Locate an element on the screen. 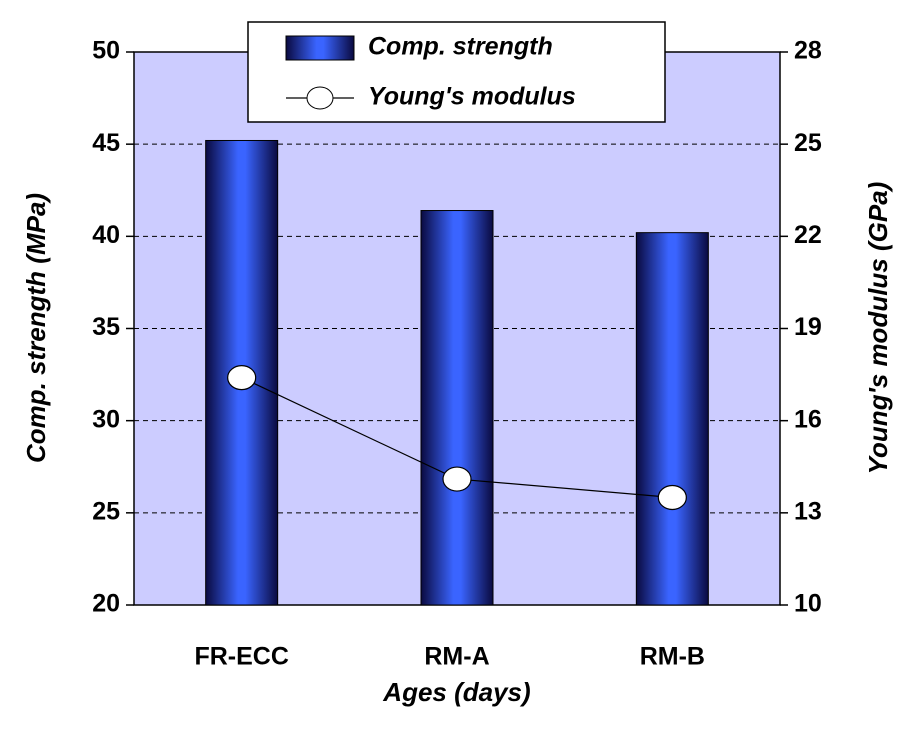  y-tick-label: 25 is located at coordinates (106, 511).